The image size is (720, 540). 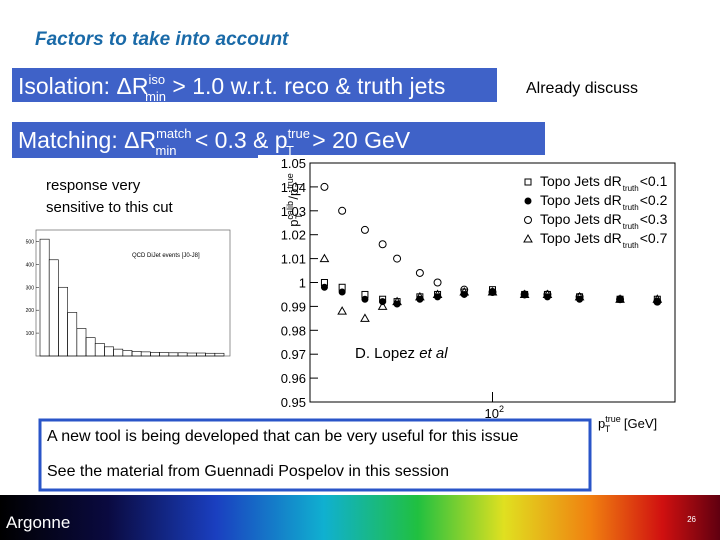 I want to click on inset-tick-label: 400, so click(x=30, y=265).